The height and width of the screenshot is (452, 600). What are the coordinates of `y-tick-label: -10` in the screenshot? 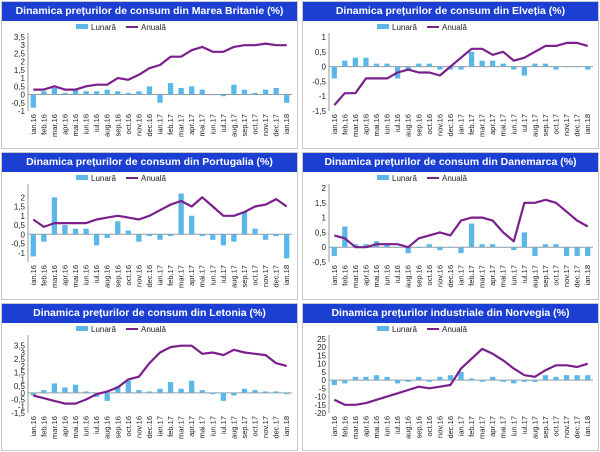 It's located at (320, 397).